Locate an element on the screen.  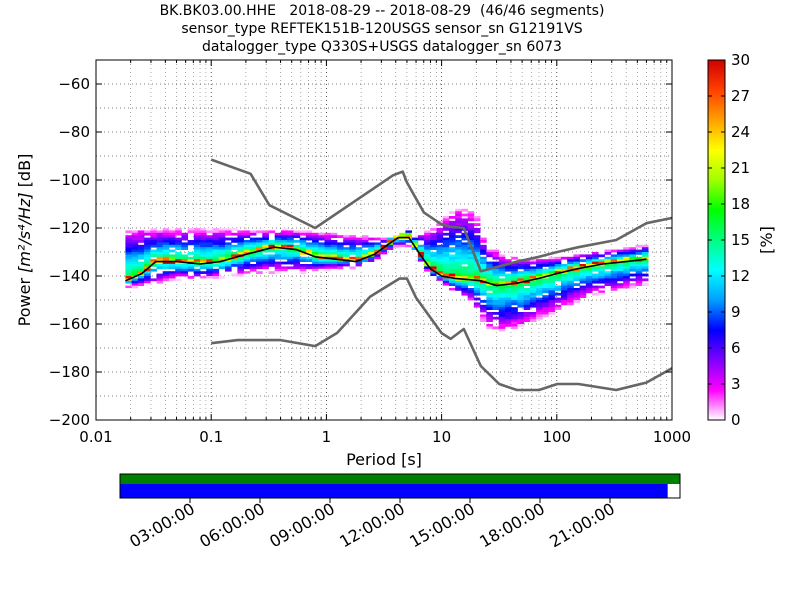
y-tick-label: −100 is located at coordinates (69, 180).